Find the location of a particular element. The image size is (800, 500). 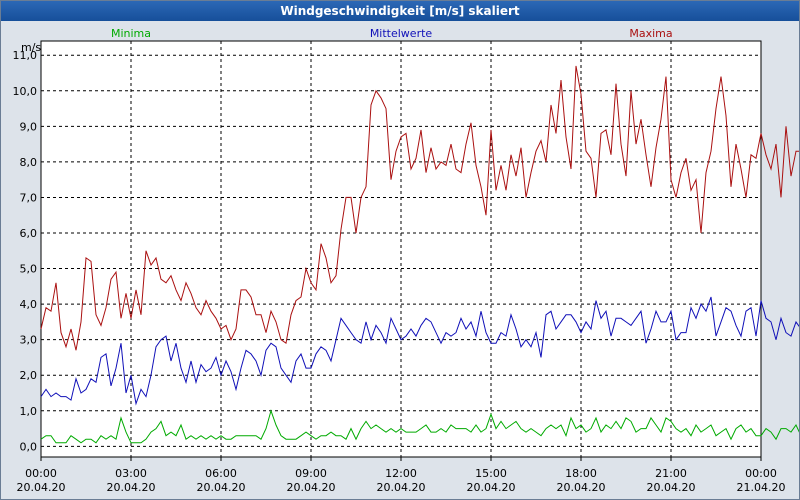

x-tick-time: 15:00 is located at coordinates (491, 473).